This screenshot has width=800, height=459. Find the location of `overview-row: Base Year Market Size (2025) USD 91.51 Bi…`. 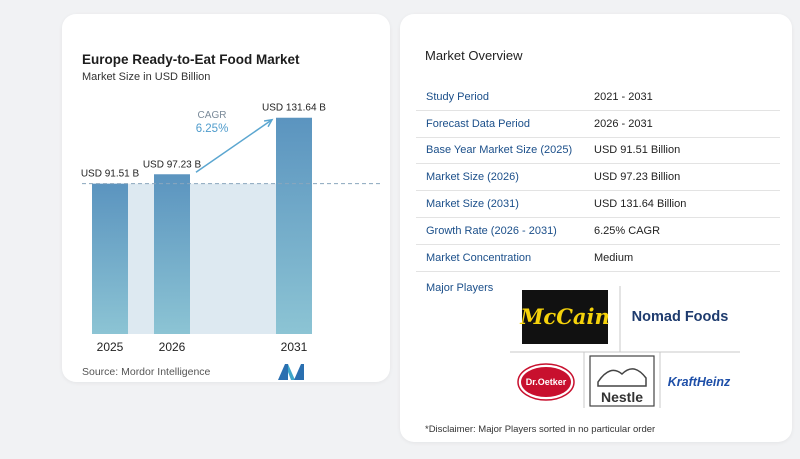

overview-row: Base Year Market Size (2025) USD 91.51 Bi… is located at coordinates (598, 151).